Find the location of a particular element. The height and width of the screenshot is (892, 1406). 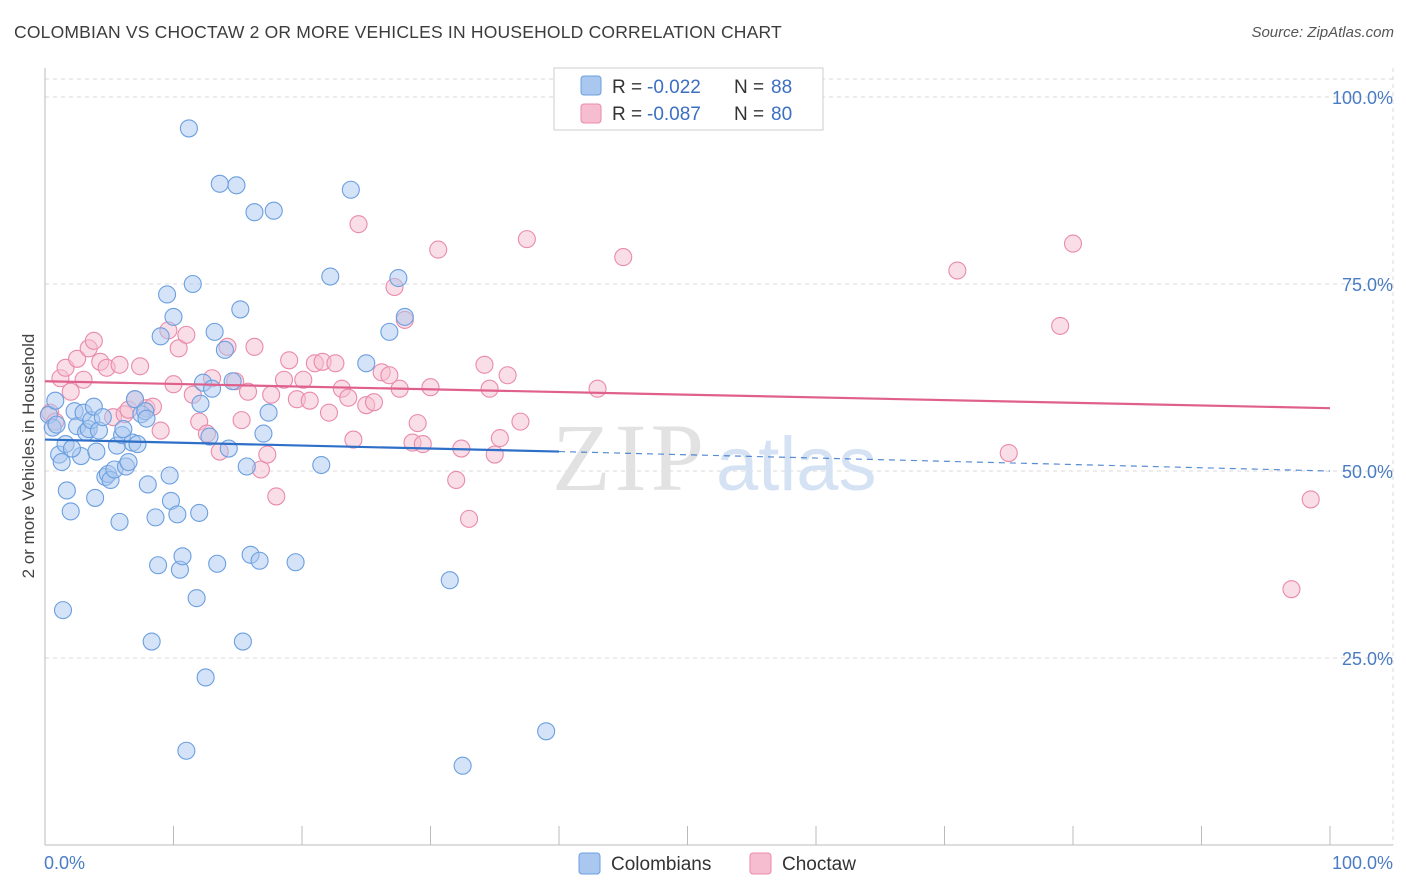

choctaw-trend-line is located at coordinates (687, 395).